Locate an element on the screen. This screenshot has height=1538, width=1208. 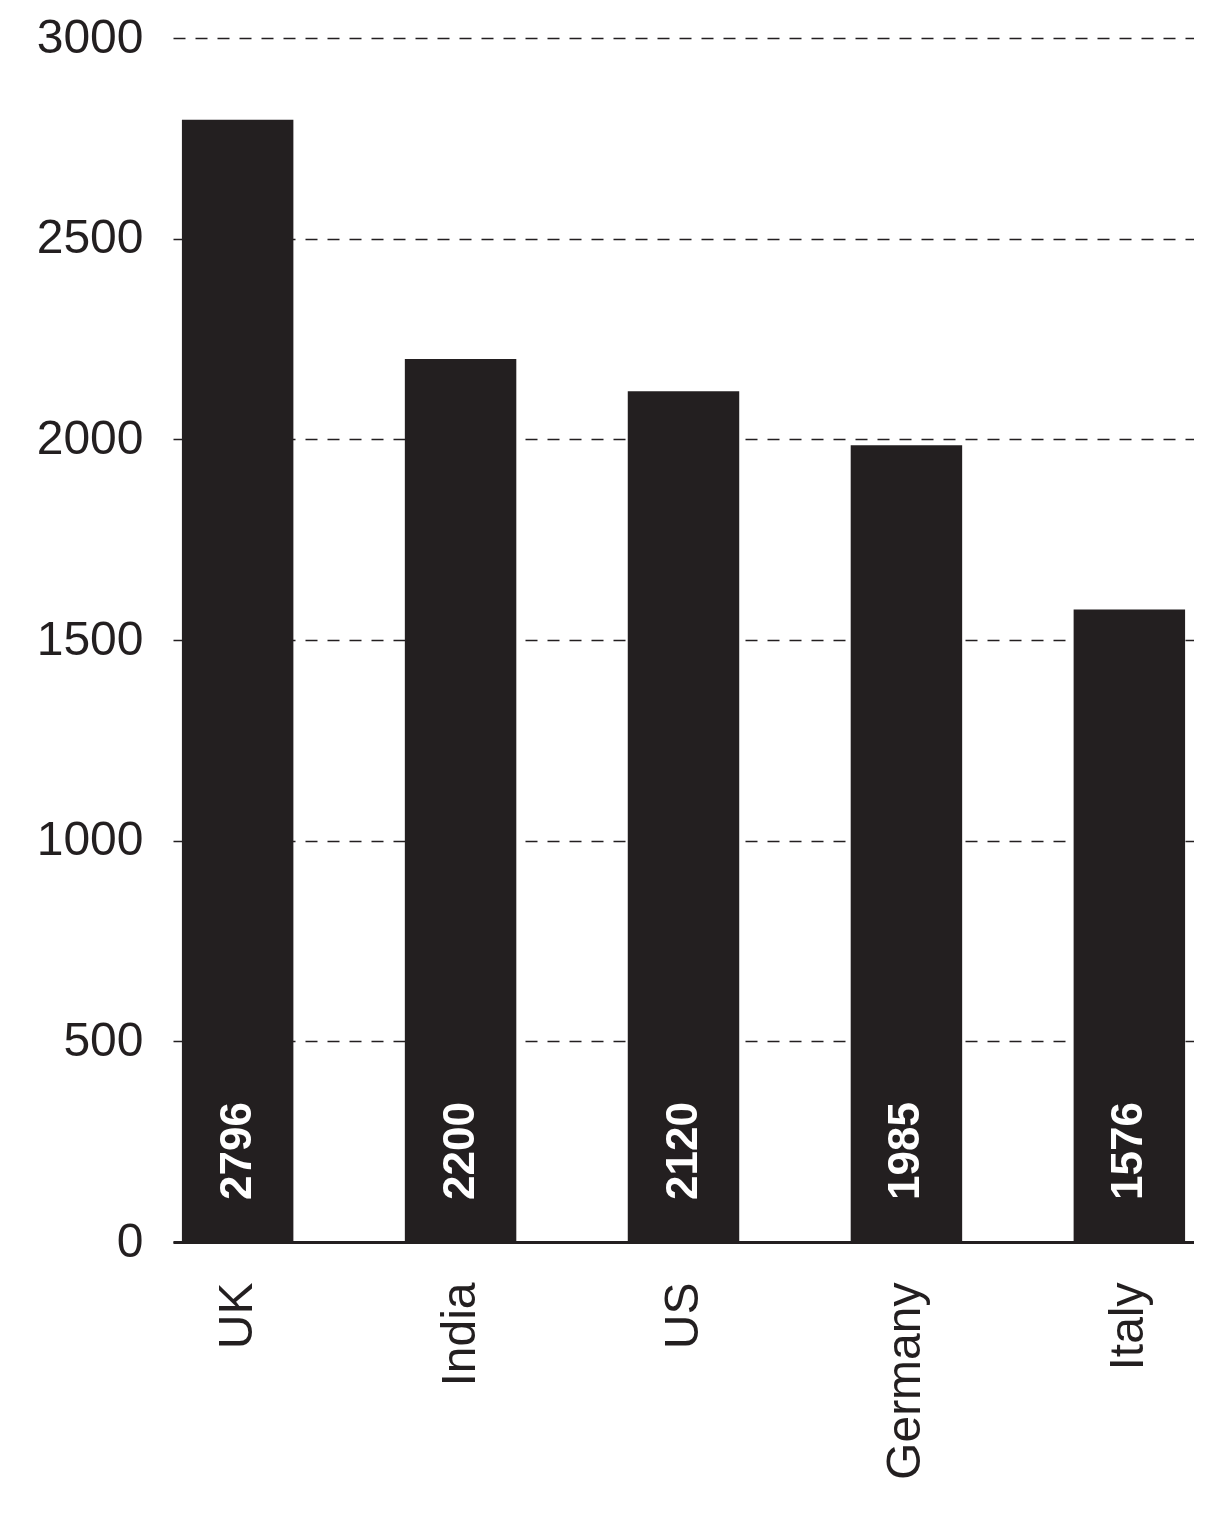
x-tick-label: UK is located at coordinates (235, 1316).